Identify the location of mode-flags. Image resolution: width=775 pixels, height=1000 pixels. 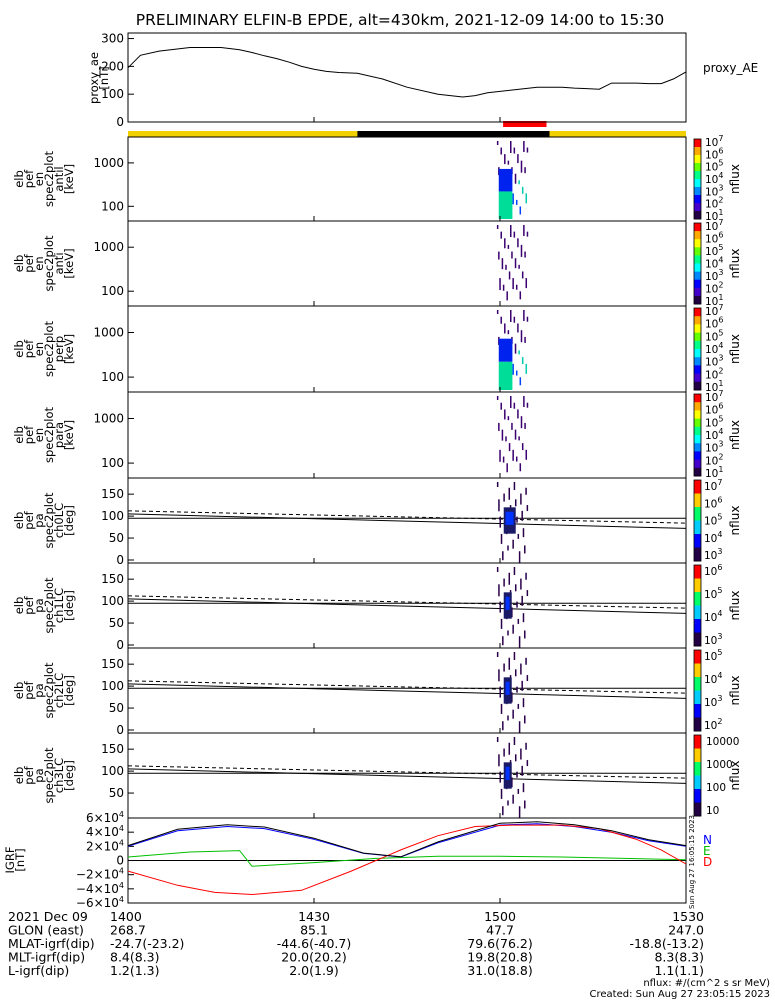
(407, 129).